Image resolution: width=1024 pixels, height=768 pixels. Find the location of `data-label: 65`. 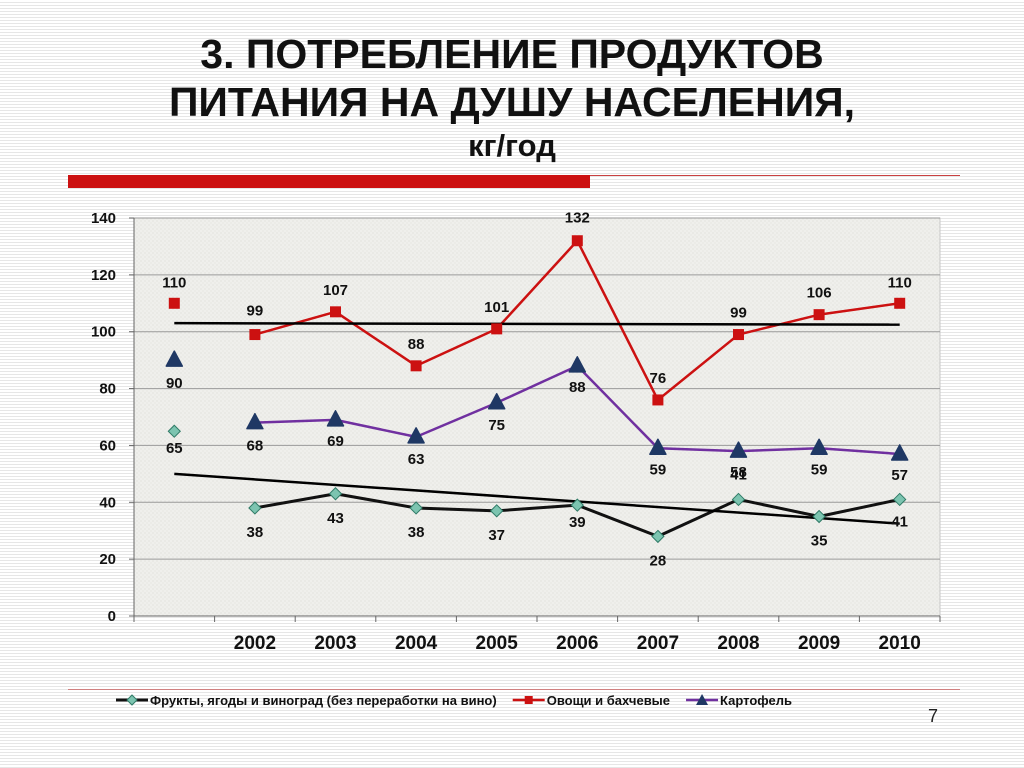

data-label: 65 is located at coordinates (174, 448).